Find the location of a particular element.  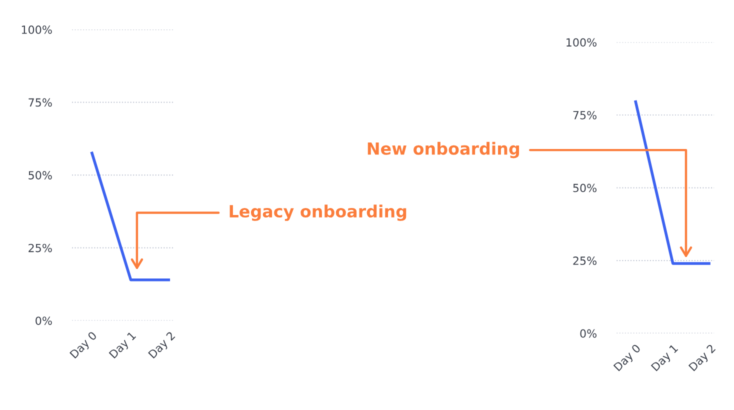

text: Legacy onboarding is located at coordinates (318, 212).